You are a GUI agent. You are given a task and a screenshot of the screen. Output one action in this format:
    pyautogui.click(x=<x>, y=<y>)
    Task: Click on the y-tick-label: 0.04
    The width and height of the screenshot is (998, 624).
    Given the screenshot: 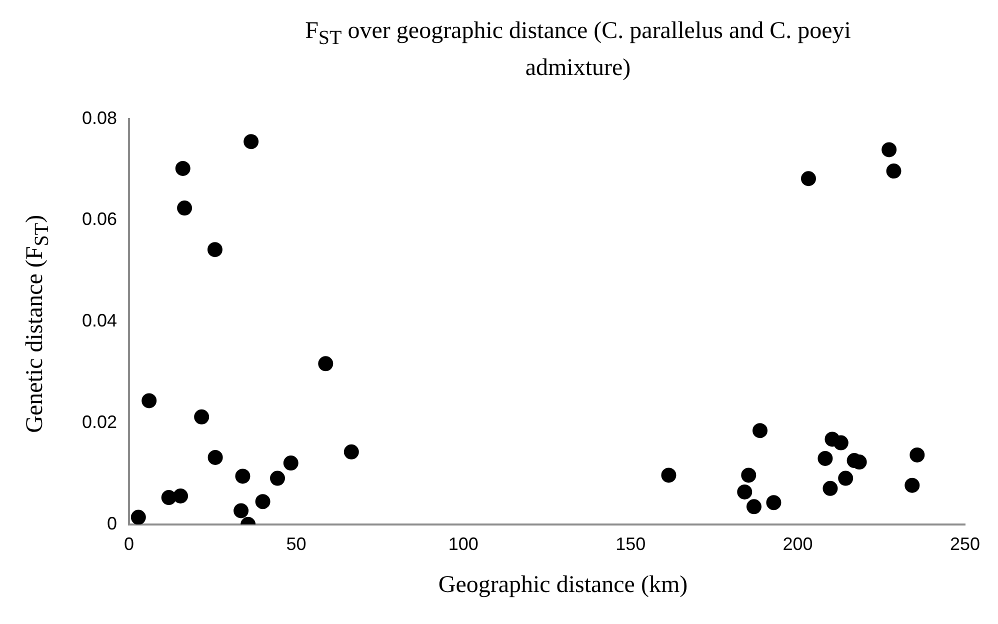 What is the action you would take?
    pyautogui.click(x=100, y=320)
    